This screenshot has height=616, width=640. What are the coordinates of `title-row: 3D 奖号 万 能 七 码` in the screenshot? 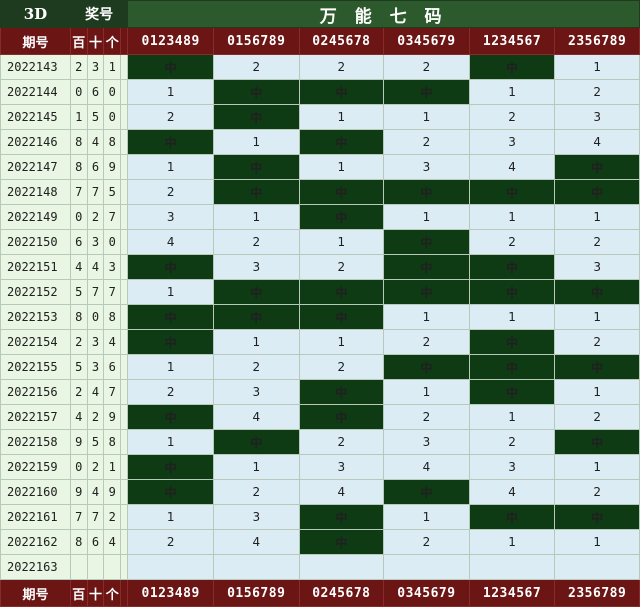 It's located at (320, 14).